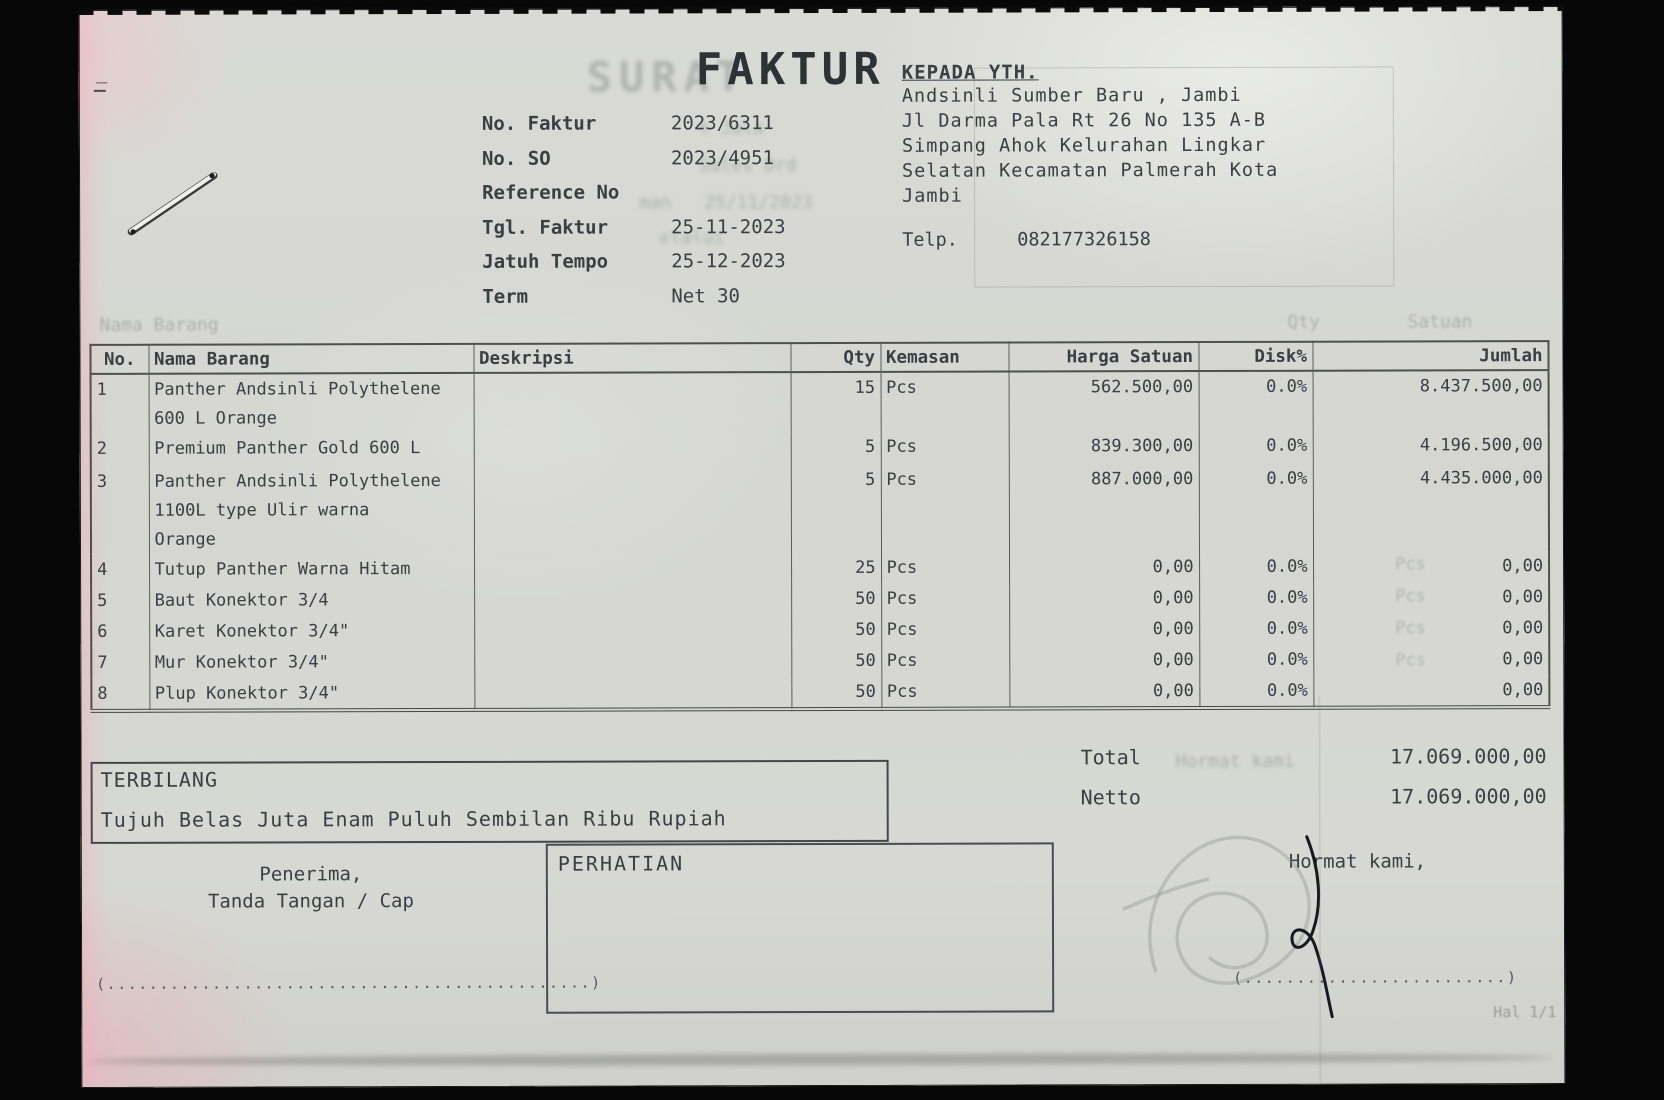 The width and height of the screenshot is (1664, 1100). Describe the element at coordinates (312, 631) in the screenshot. I see `cell-nama-barang: Karet Konektor 3/4"` at that location.